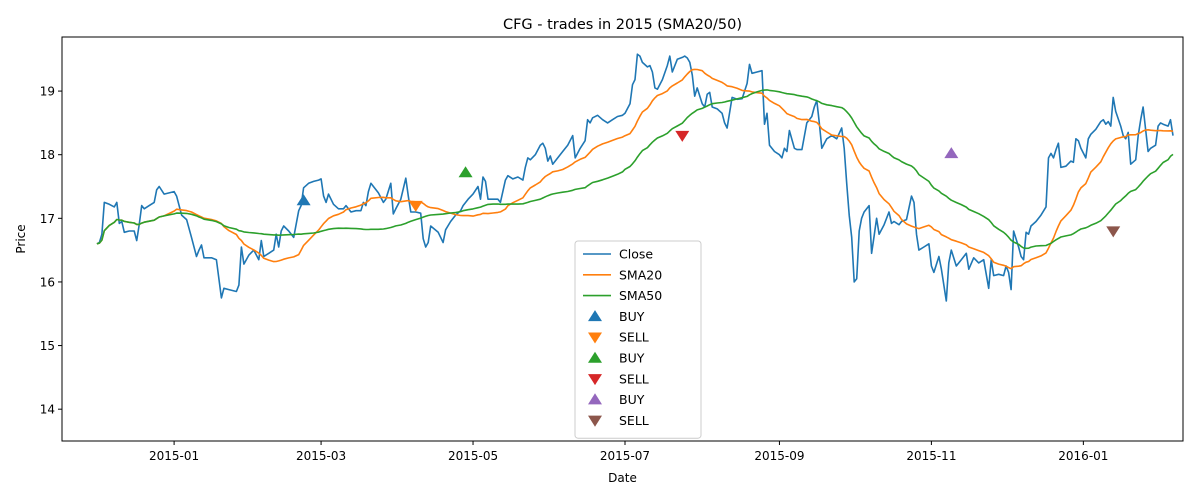  I want to click on legend-label-sell-2: SELL, so click(634, 337).